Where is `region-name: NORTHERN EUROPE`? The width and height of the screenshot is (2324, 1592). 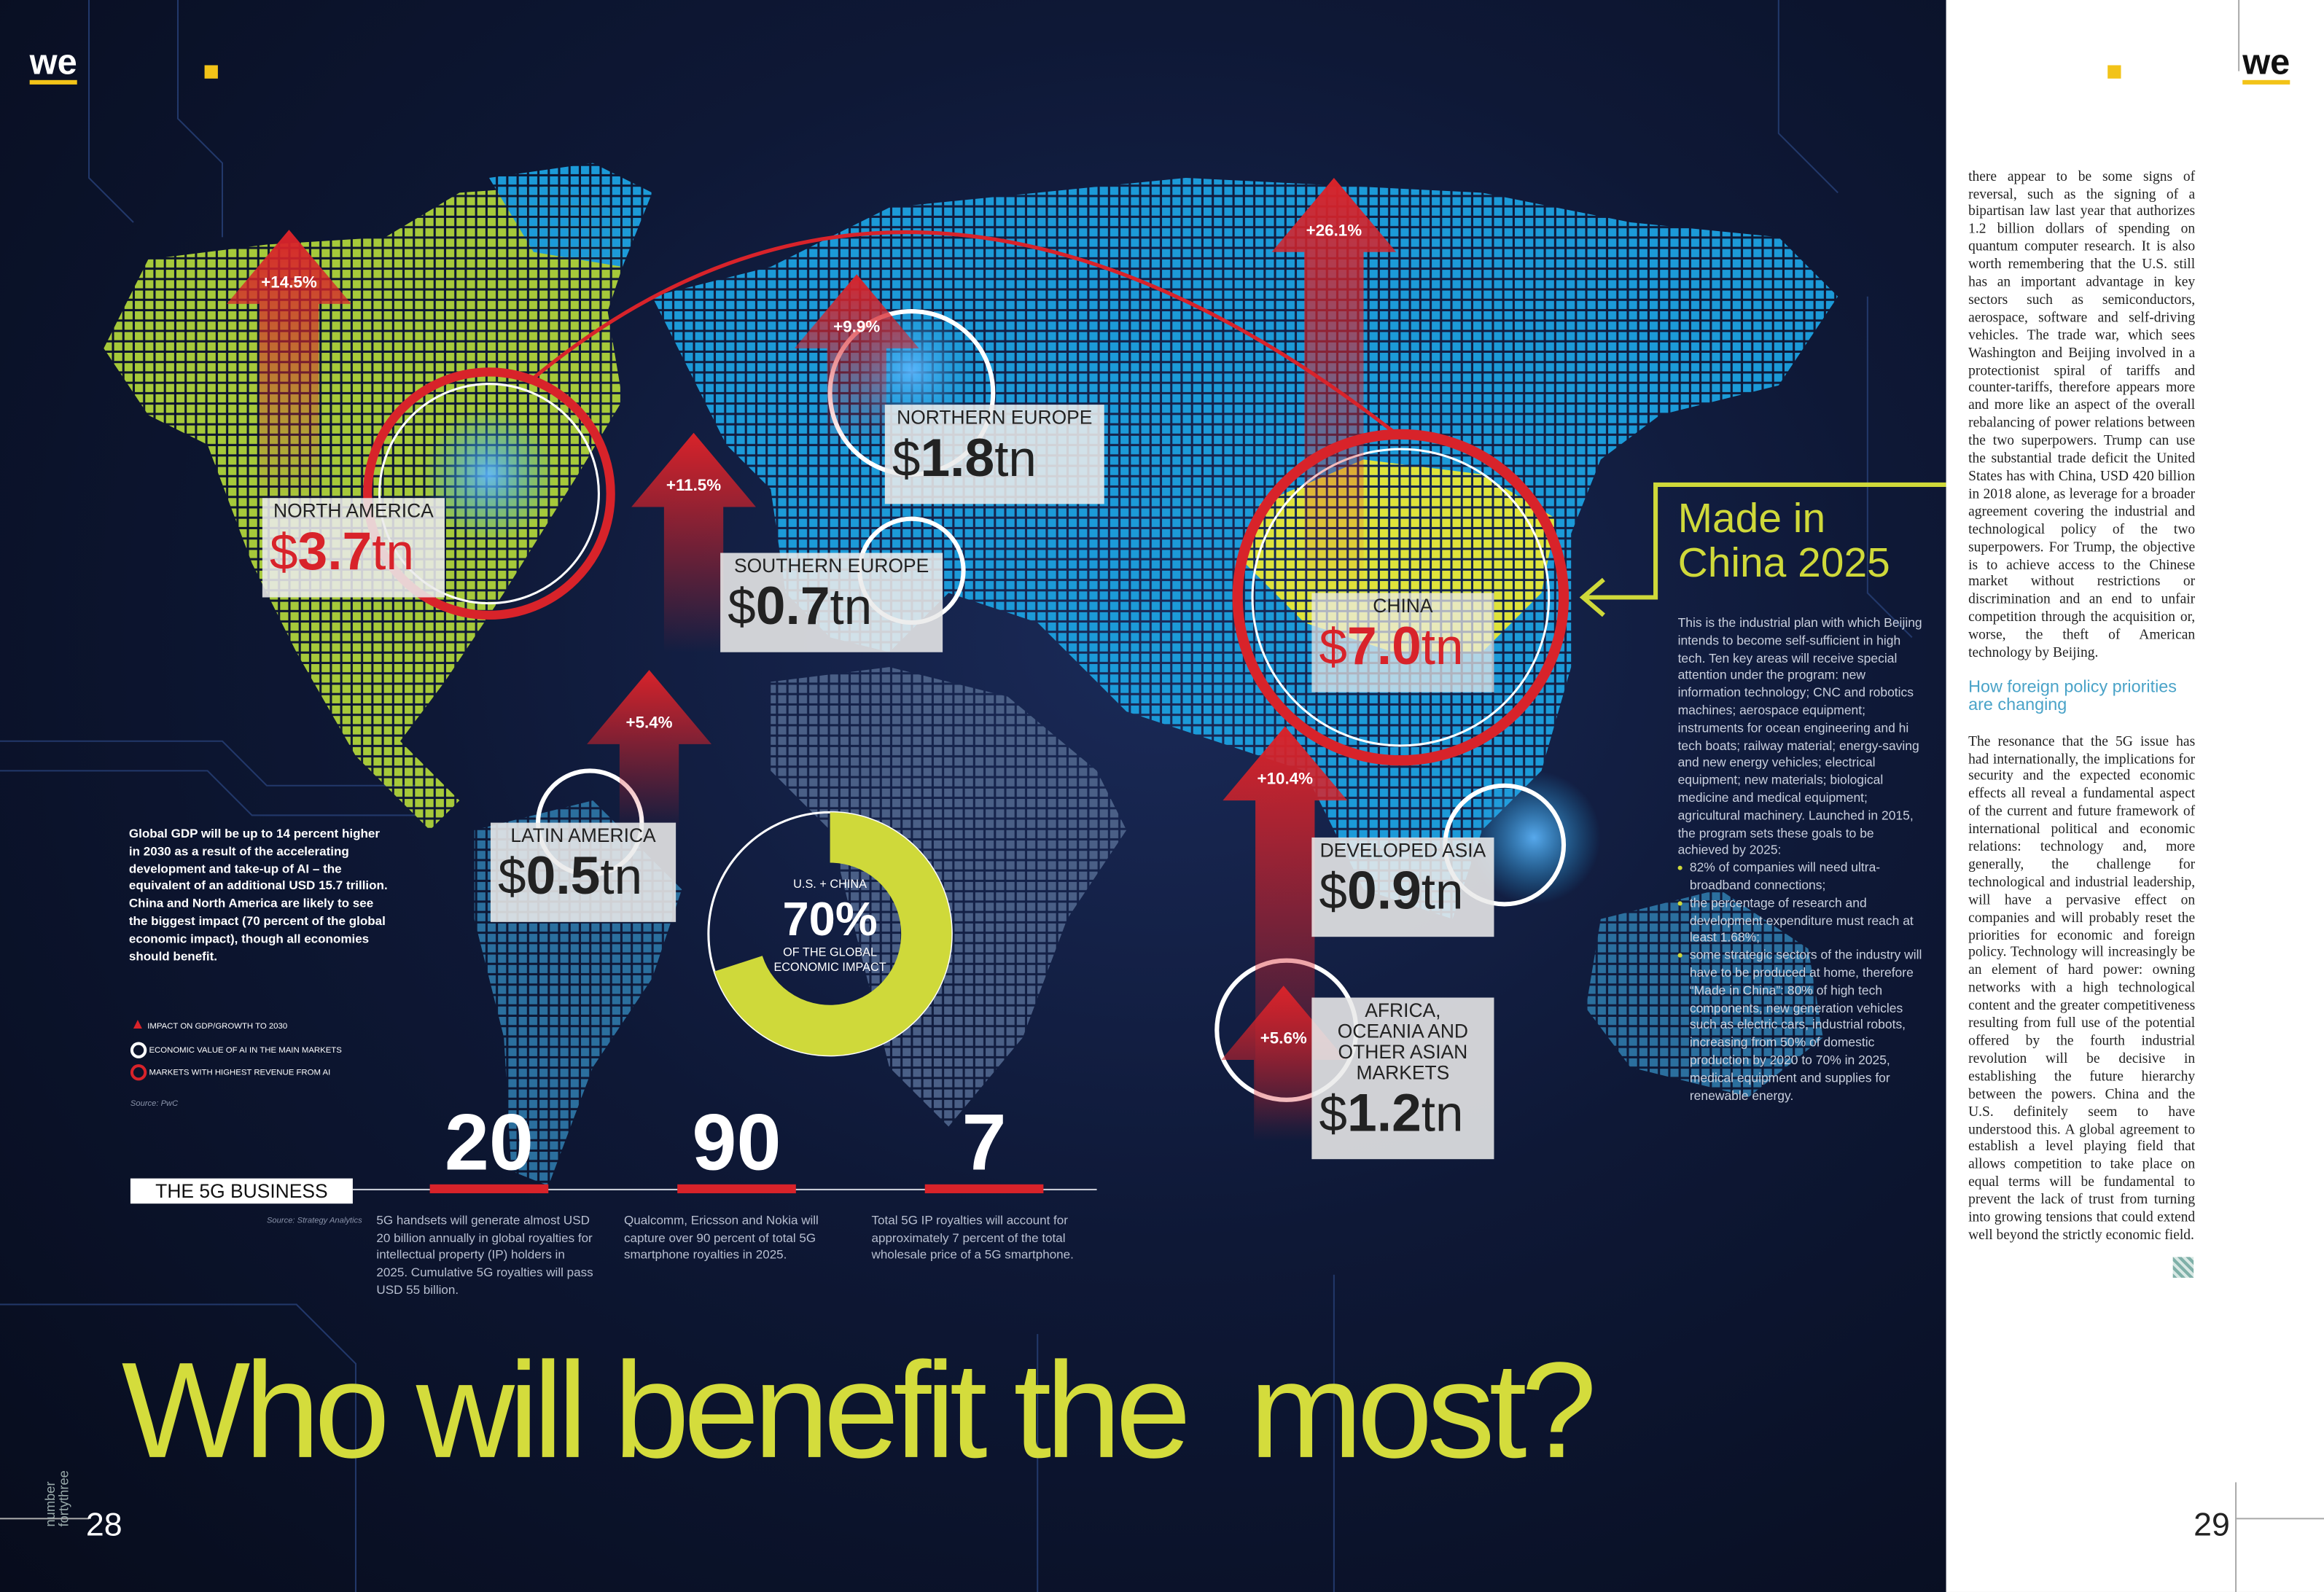 region-name: NORTHERN EUROPE is located at coordinates (995, 418).